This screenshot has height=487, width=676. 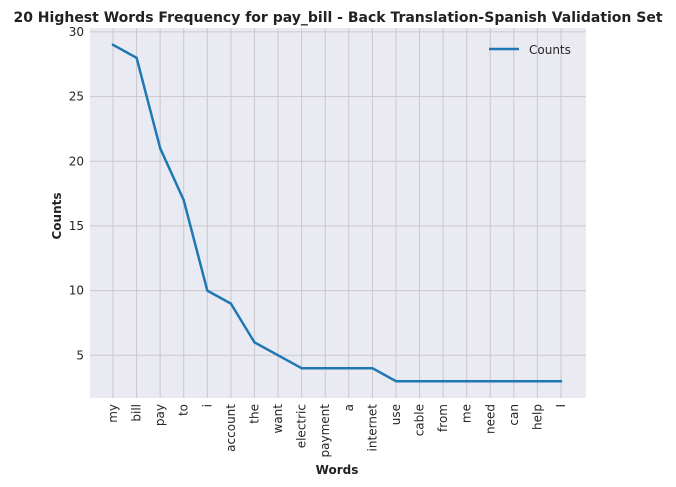 What do you see at coordinates (337, 470) in the screenshot?
I see `x-axis-label: Words` at bounding box center [337, 470].